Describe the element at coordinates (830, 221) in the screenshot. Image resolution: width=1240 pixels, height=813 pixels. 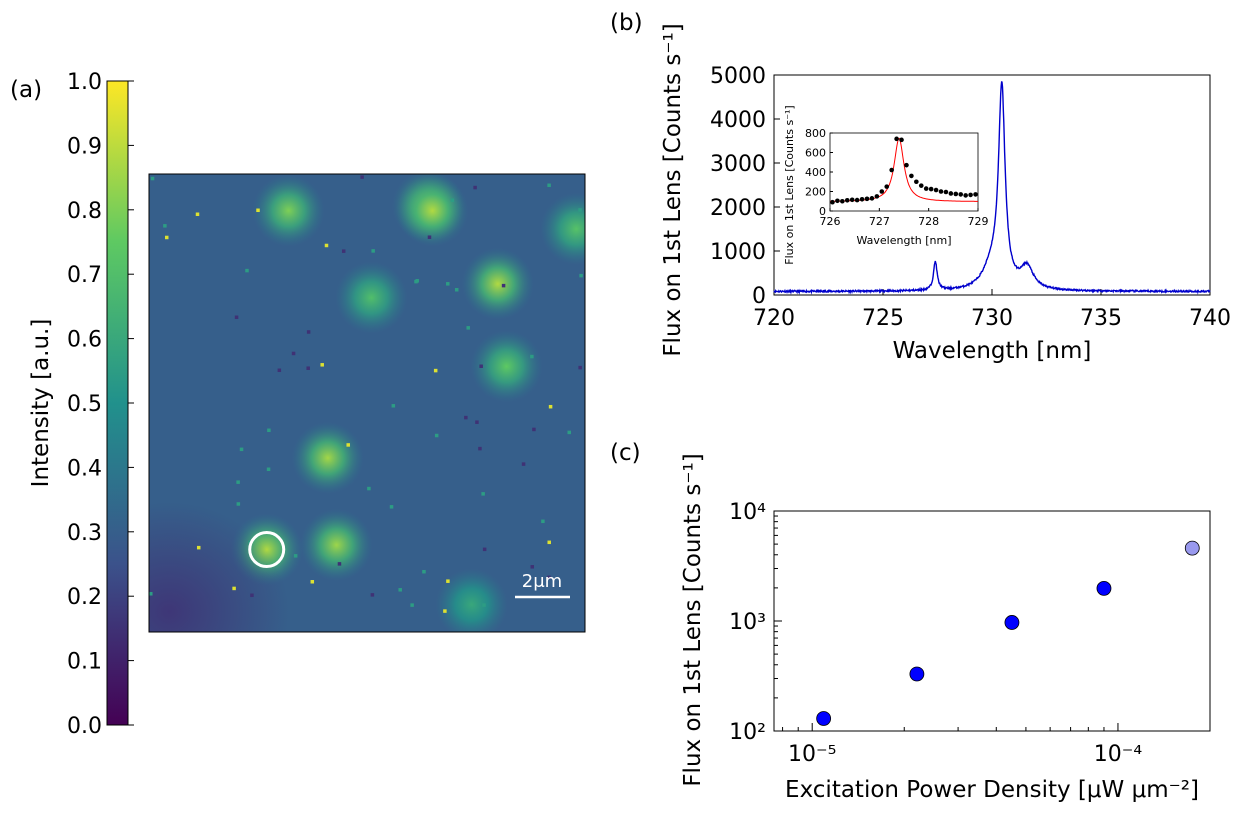
I see `inset-xtick-label: 726` at that location.